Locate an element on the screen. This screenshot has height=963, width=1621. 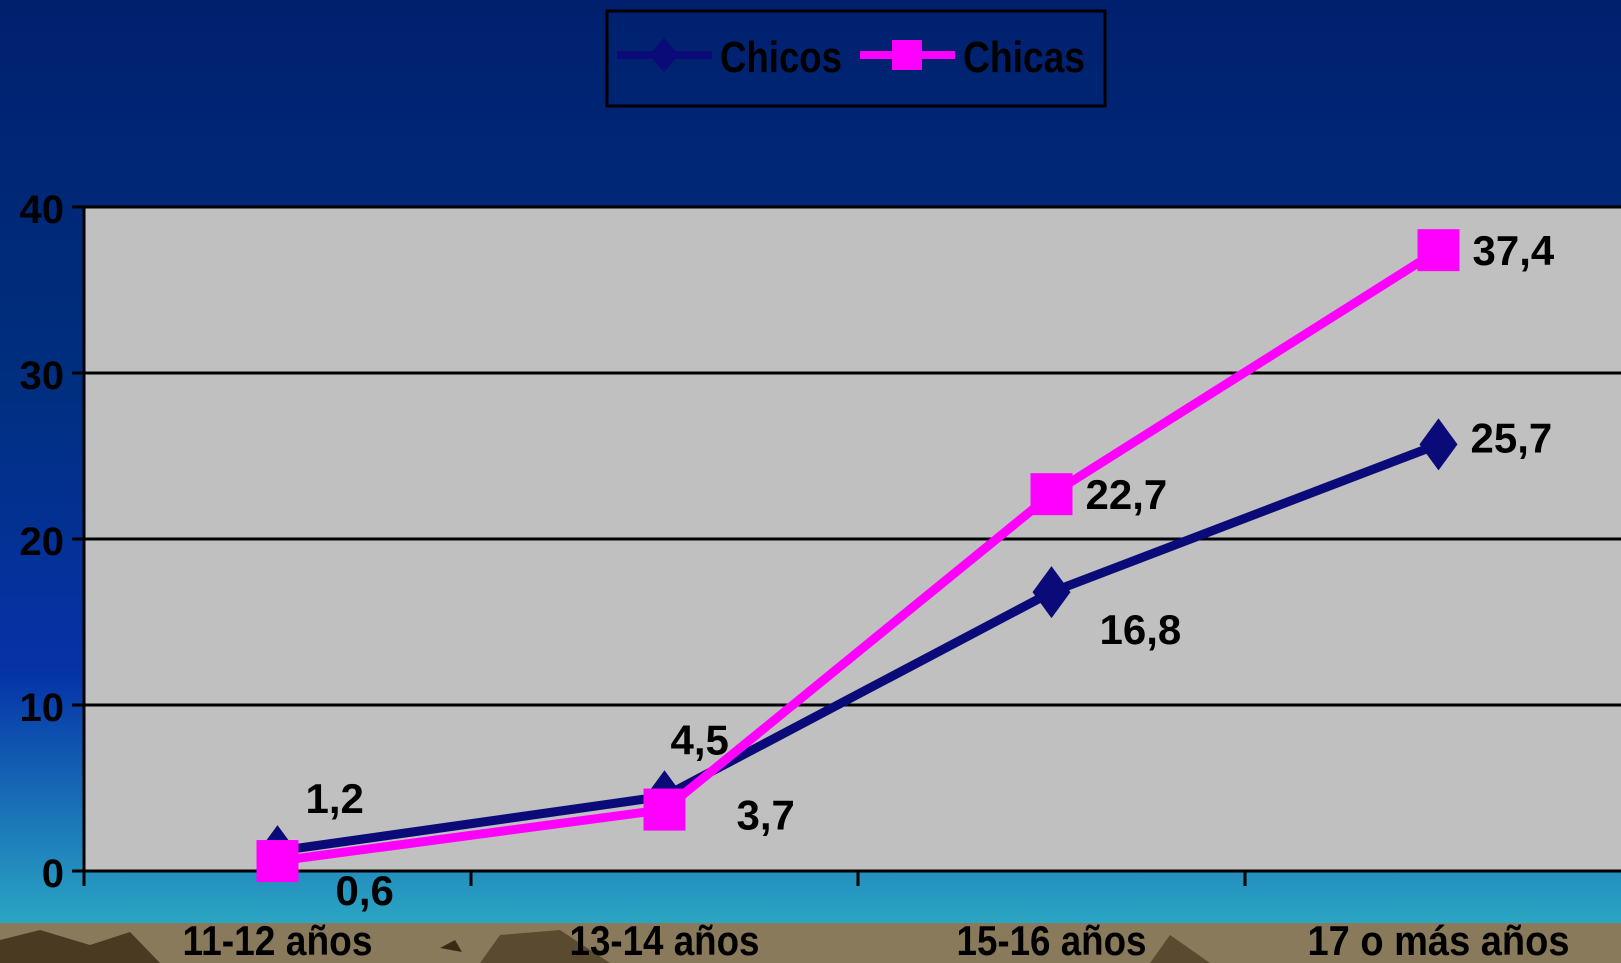
data-label-chicos: 4,5 is located at coordinates (700, 739).